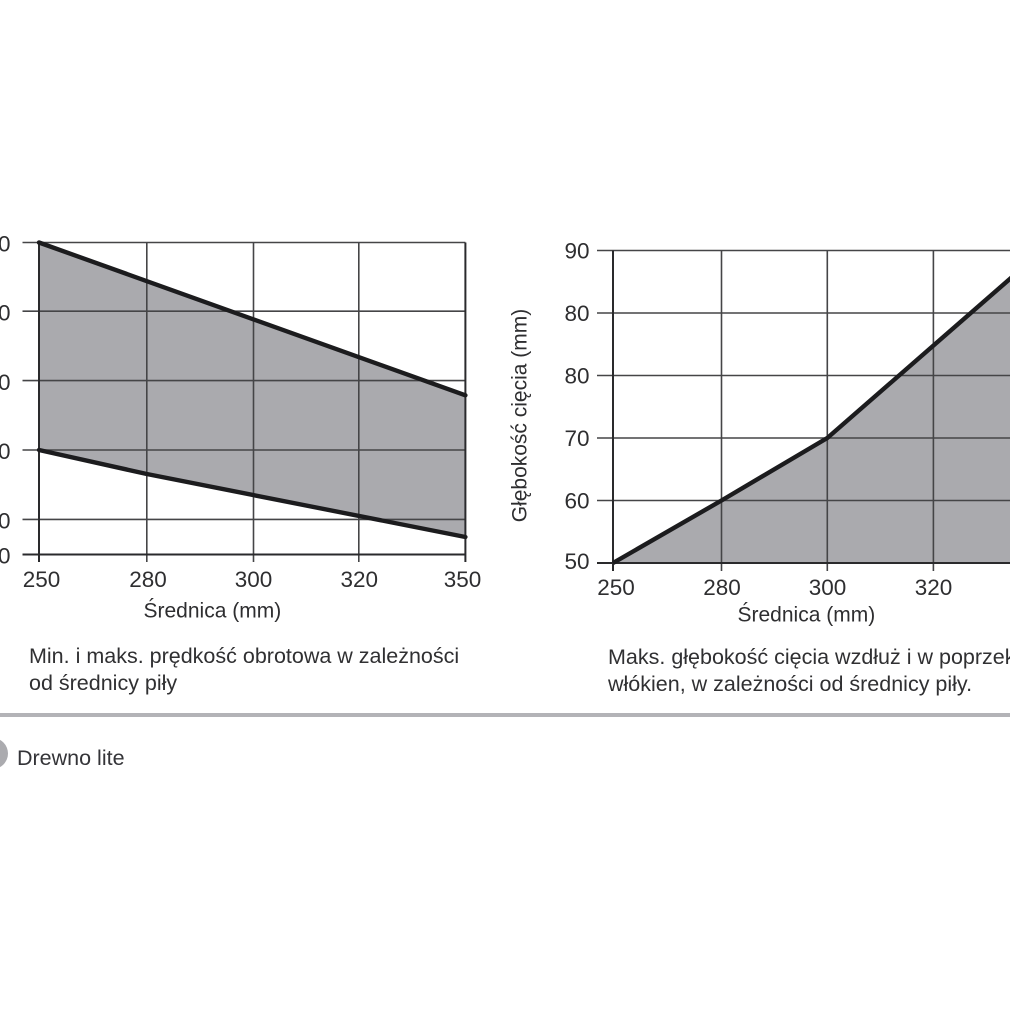  What do you see at coordinates (463, 579) in the screenshot?
I see `svg-text: 350` at bounding box center [463, 579].